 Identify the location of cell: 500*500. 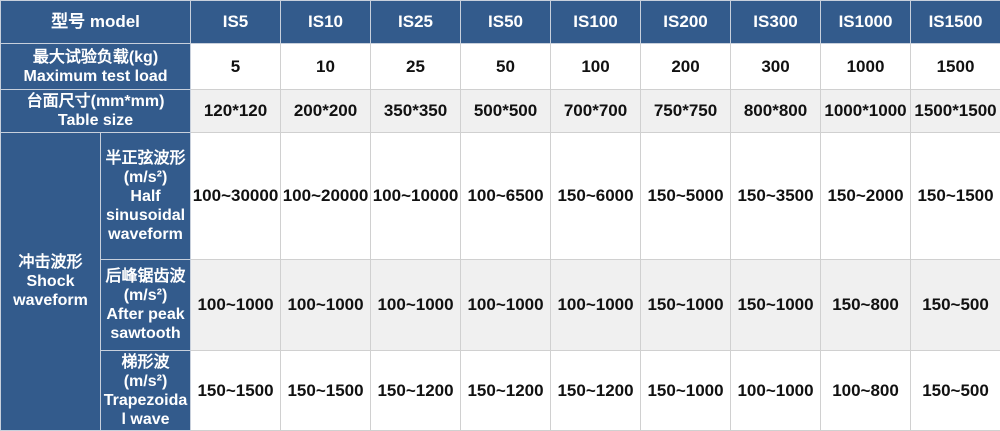
(506, 111).